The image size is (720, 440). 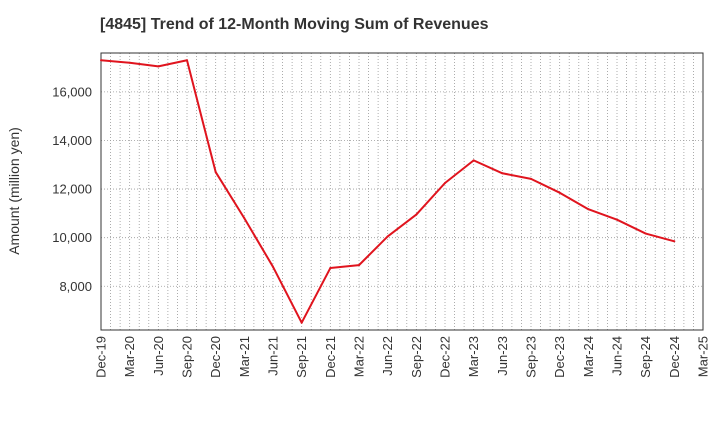 What do you see at coordinates (559, 357) in the screenshot?
I see `x-tick-label: Dec-23` at bounding box center [559, 357].